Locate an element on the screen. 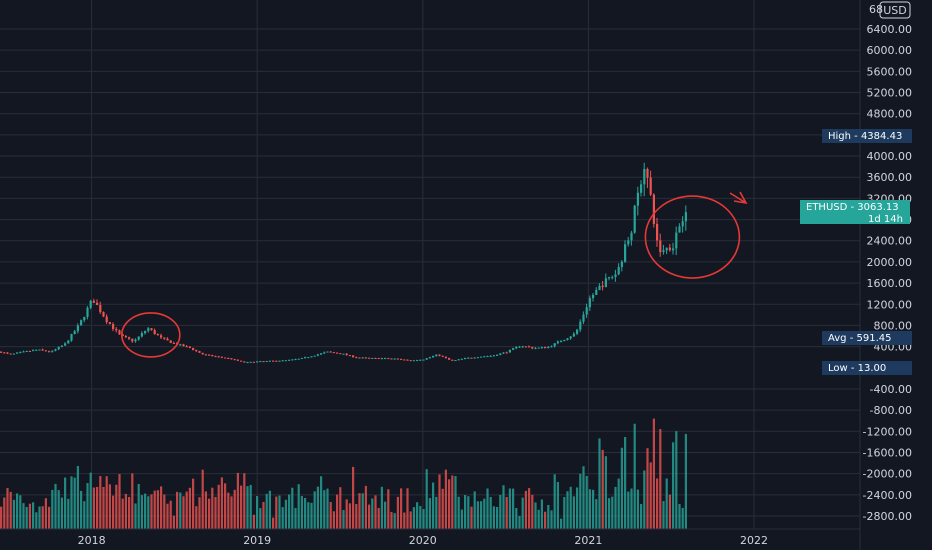 This screenshot has width=932, height=550. x-tick-label: 2020 is located at coordinates (423, 540).